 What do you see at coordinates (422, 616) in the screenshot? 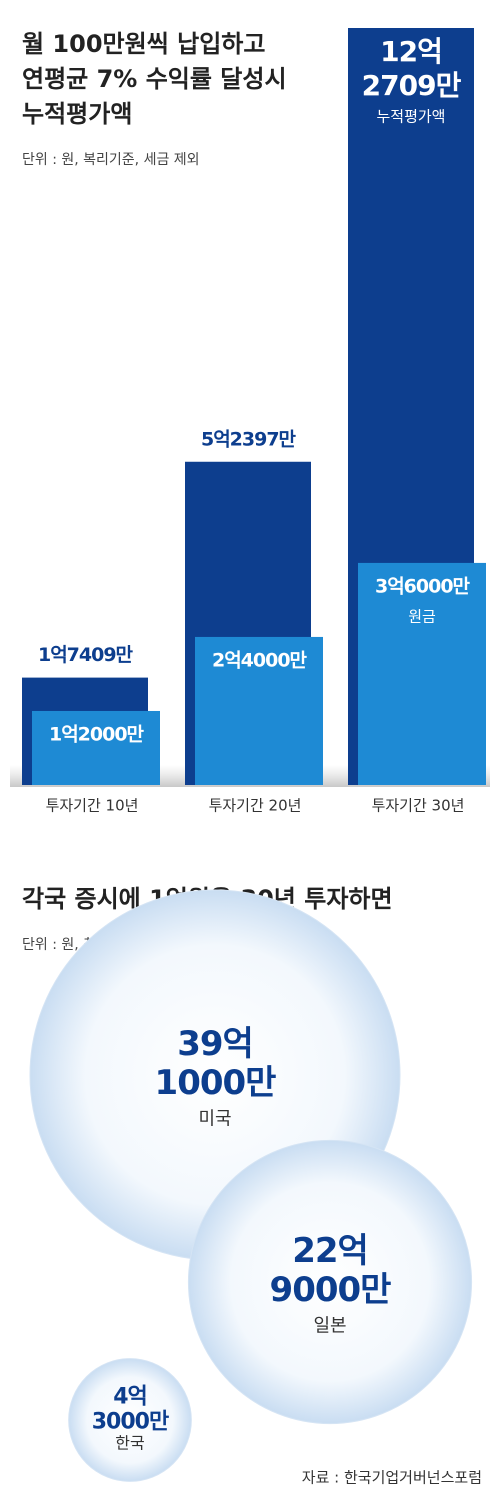
I see `legend-label: 원금` at bounding box center [422, 616].